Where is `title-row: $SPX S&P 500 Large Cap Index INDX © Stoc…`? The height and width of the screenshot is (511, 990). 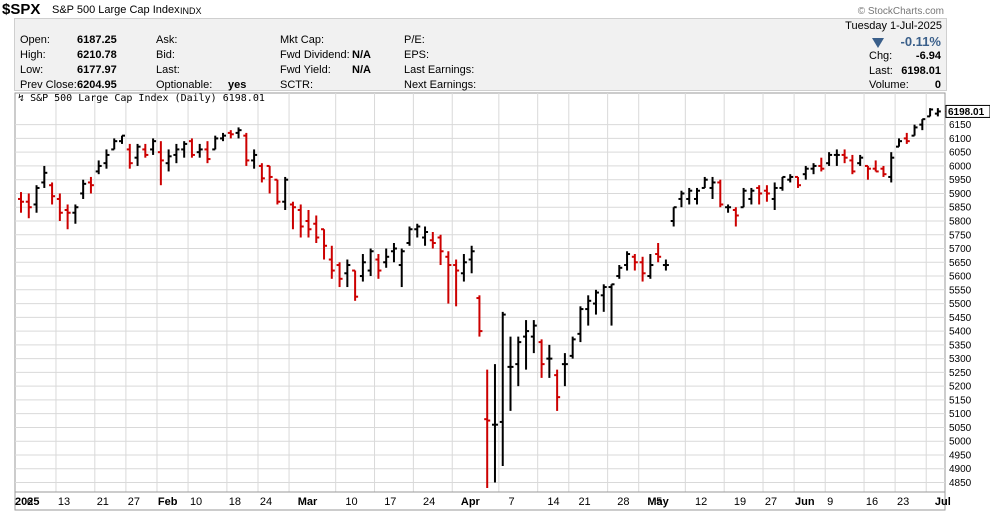 title-row: $SPX S&P 500 Large Cap Index INDX © Stoc… is located at coordinates (495, 10).